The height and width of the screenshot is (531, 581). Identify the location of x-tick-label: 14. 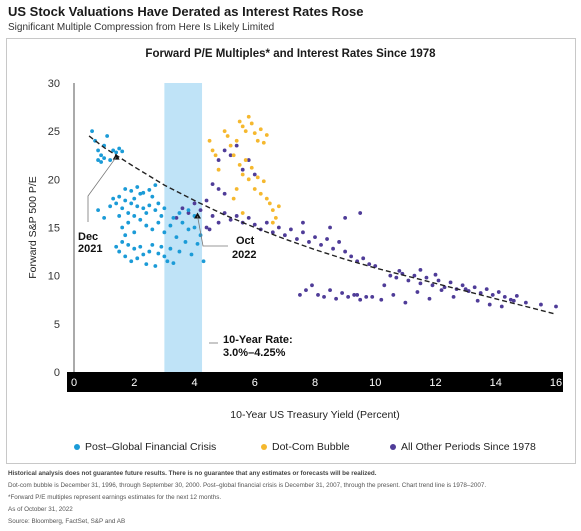
(496, 383).